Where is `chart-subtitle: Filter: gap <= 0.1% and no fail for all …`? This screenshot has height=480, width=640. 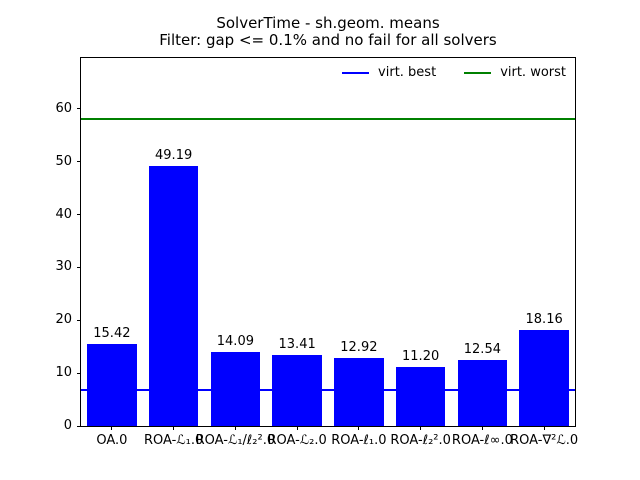
chart-subtitle: Filter: gap <= 0.1% and no fail for all … is located at coordinates (328, 40).